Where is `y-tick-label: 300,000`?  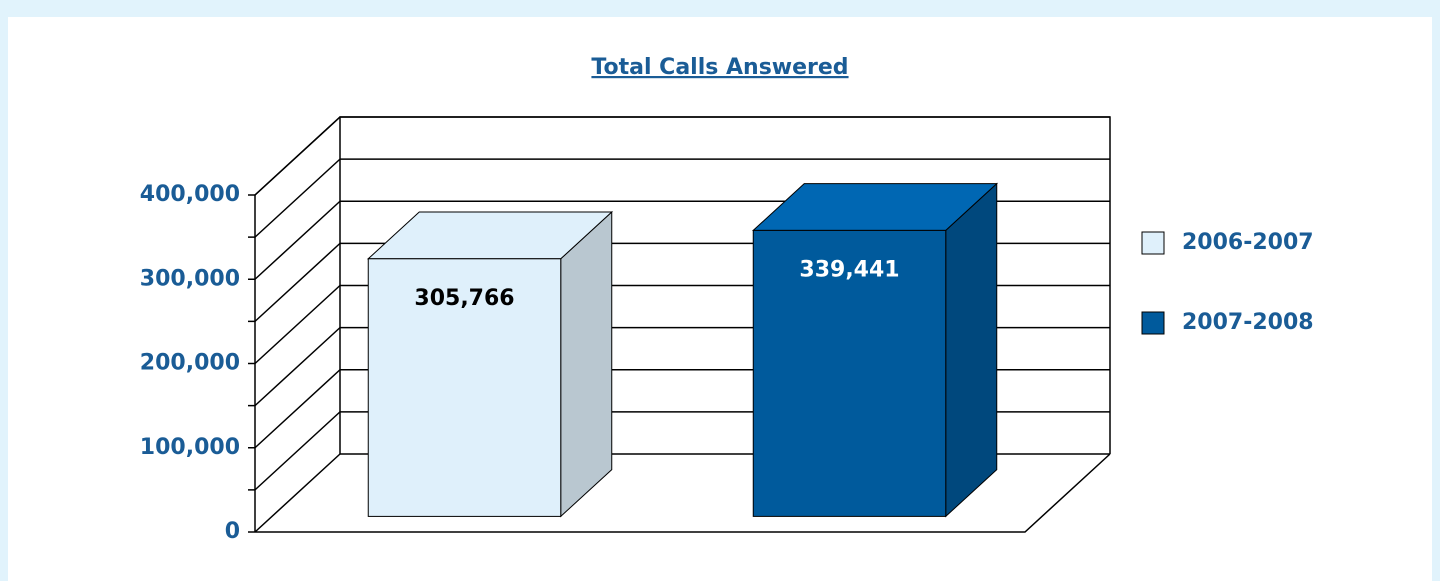
y-tick-label: 300,000 is located at coordinates (190, 278).